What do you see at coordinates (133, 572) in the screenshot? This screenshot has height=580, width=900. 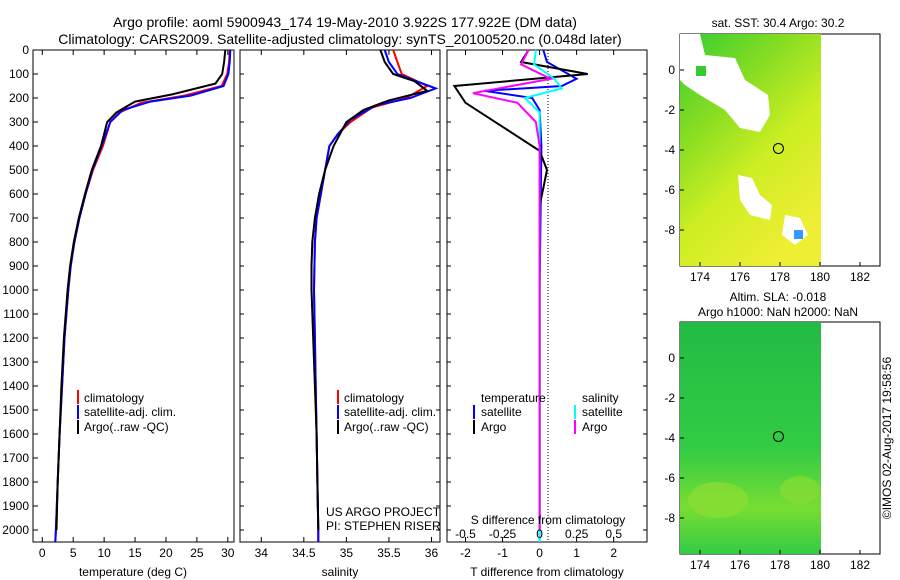 I see `temperature-xlabel: temperature (deg C)` at bounding box center [133, 572].